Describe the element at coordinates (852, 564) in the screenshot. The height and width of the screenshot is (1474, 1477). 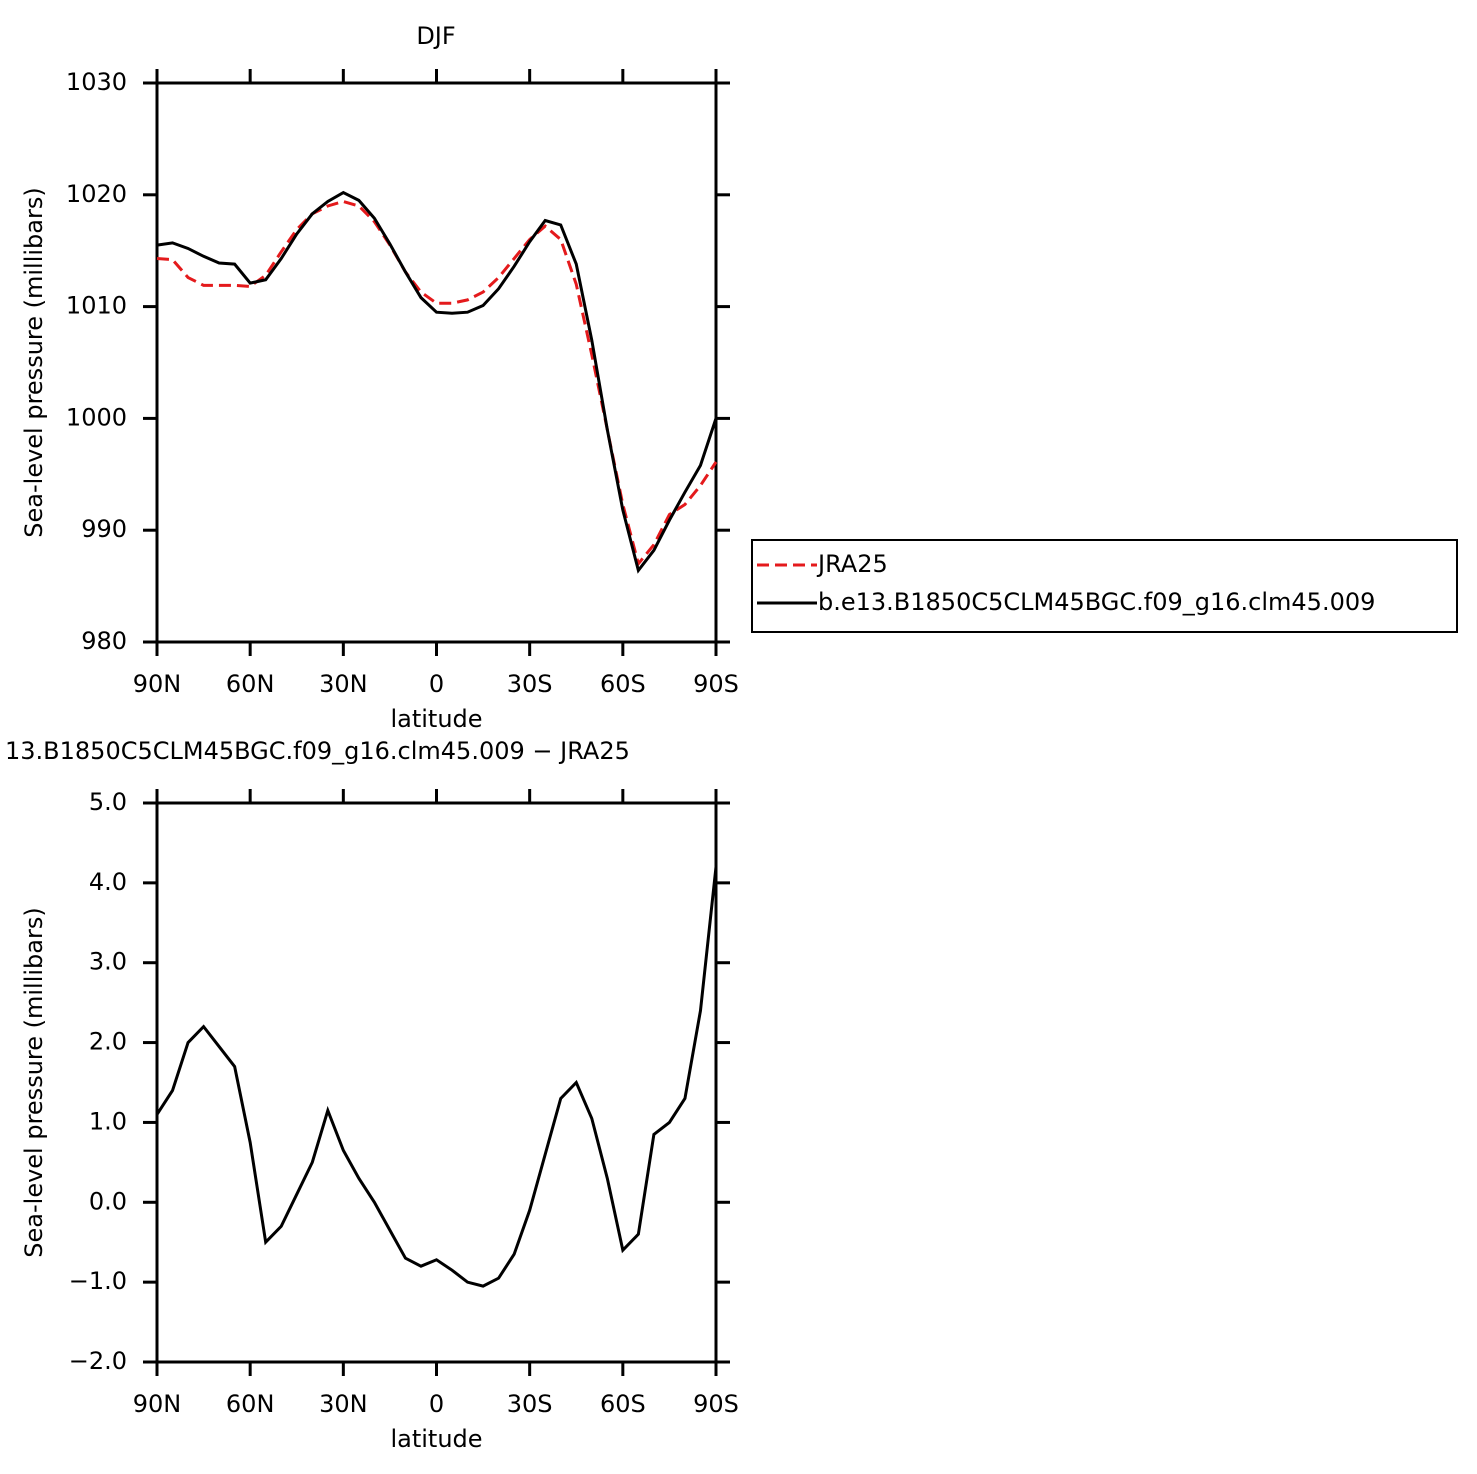
I see `legend-label: JRA25` at that location.